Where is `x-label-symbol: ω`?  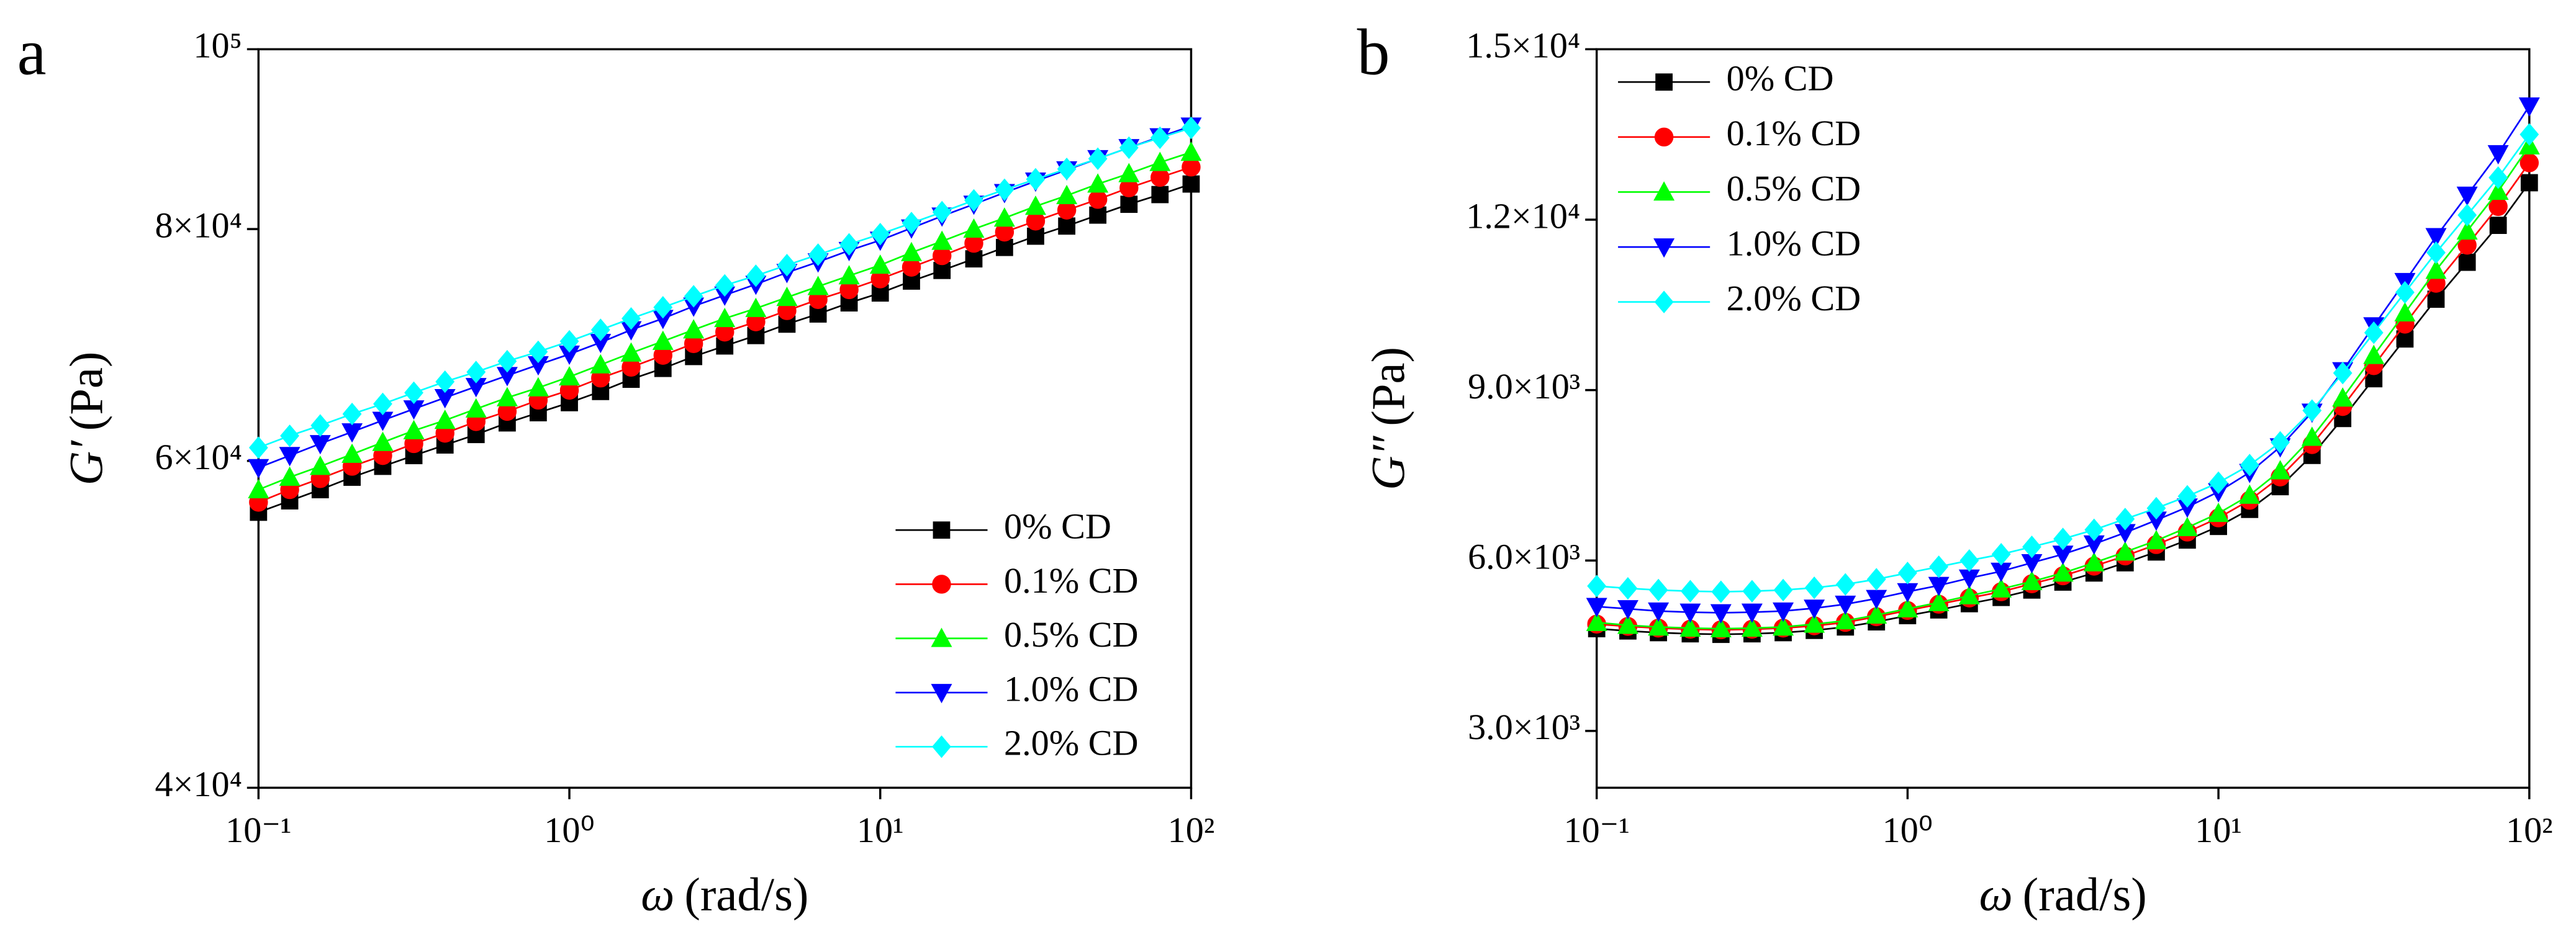
x-label-symbol: ω is located at coordinates (1996, 894).